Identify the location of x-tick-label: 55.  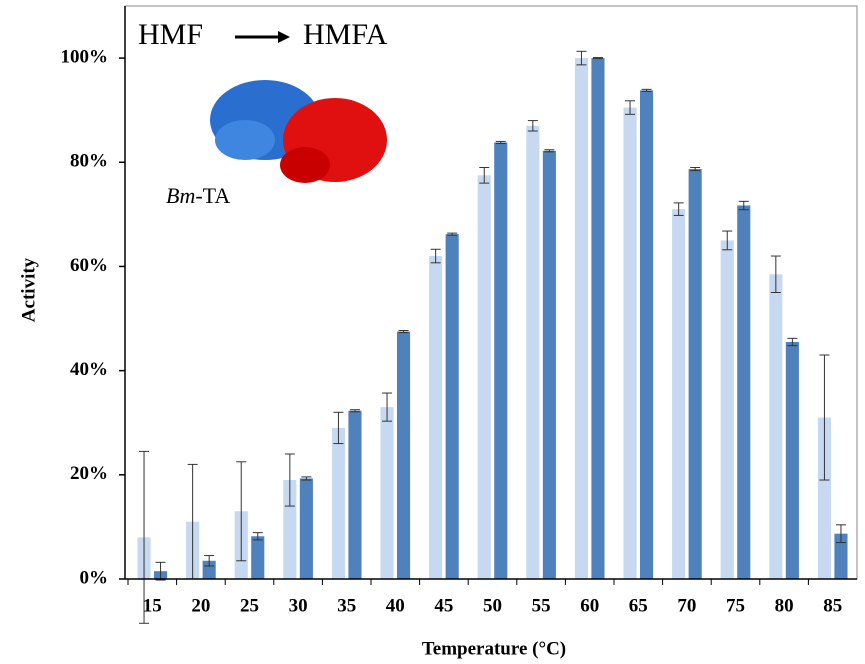
(541, 605).